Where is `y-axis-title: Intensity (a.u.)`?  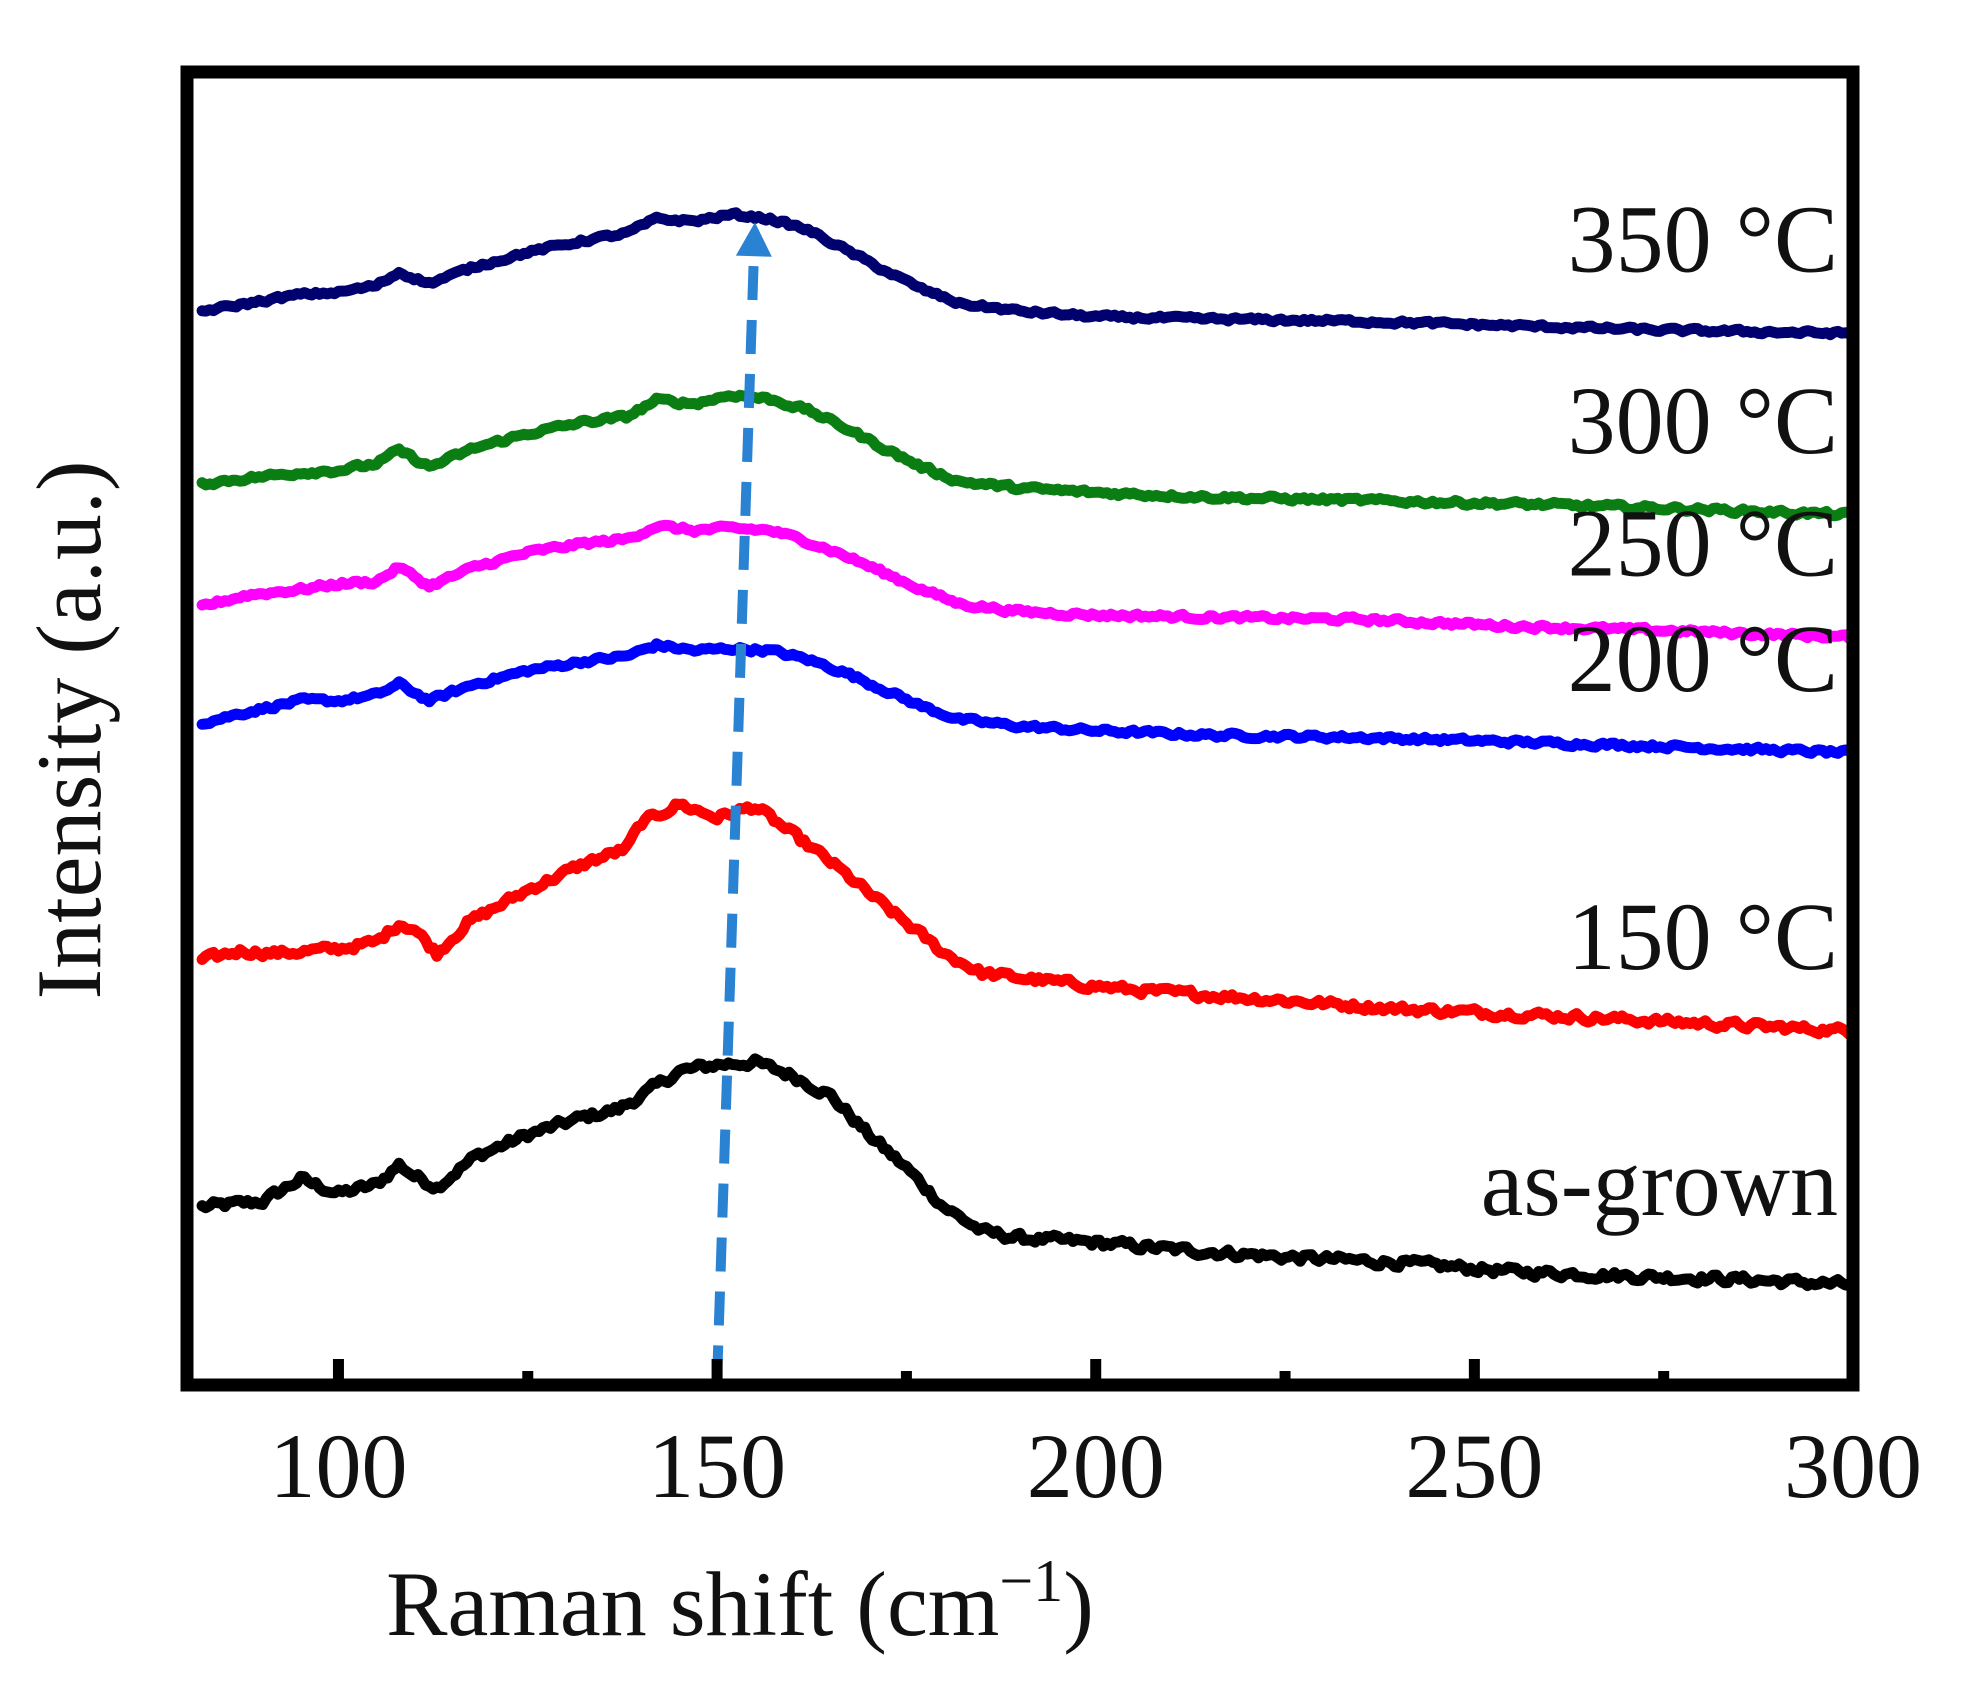 y-axis-title: Intensity (a.u.) is located at coordinates (69, 729).